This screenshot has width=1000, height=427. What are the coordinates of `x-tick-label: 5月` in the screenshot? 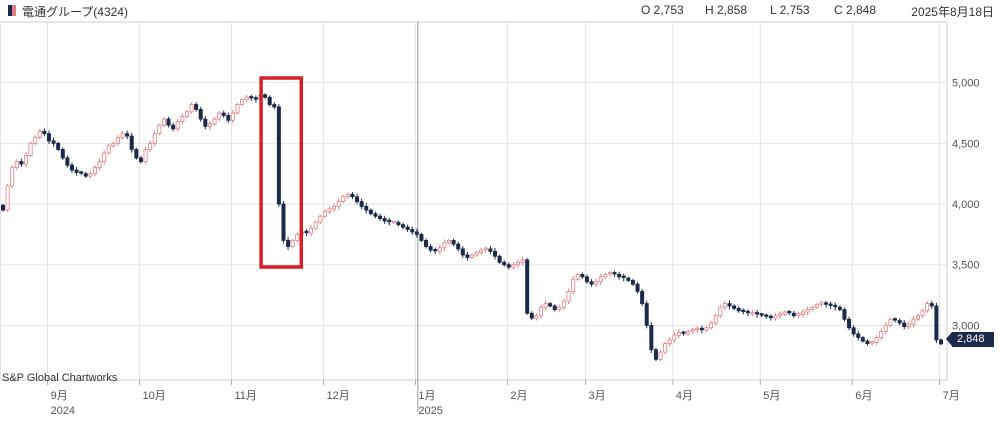 It's located at (771, 396).